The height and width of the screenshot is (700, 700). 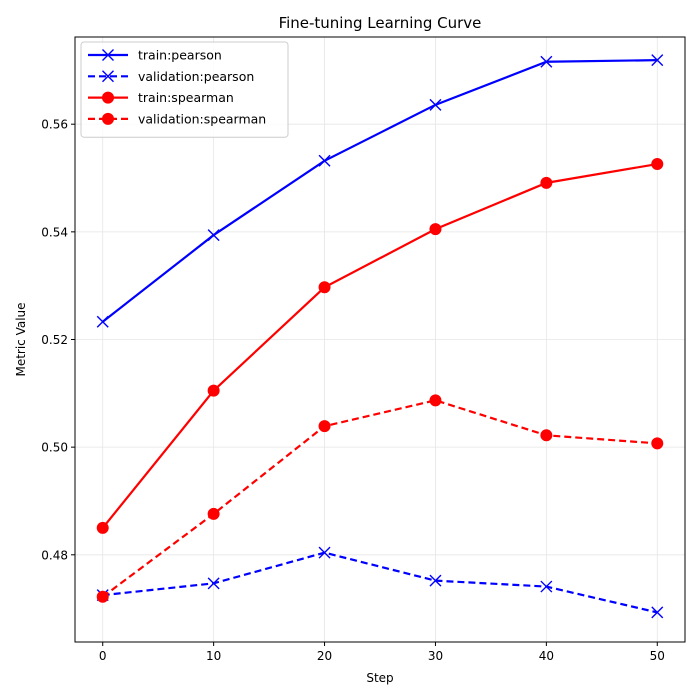 I want to click on legend-label: validation:pearson, so click(x=196, y=76).